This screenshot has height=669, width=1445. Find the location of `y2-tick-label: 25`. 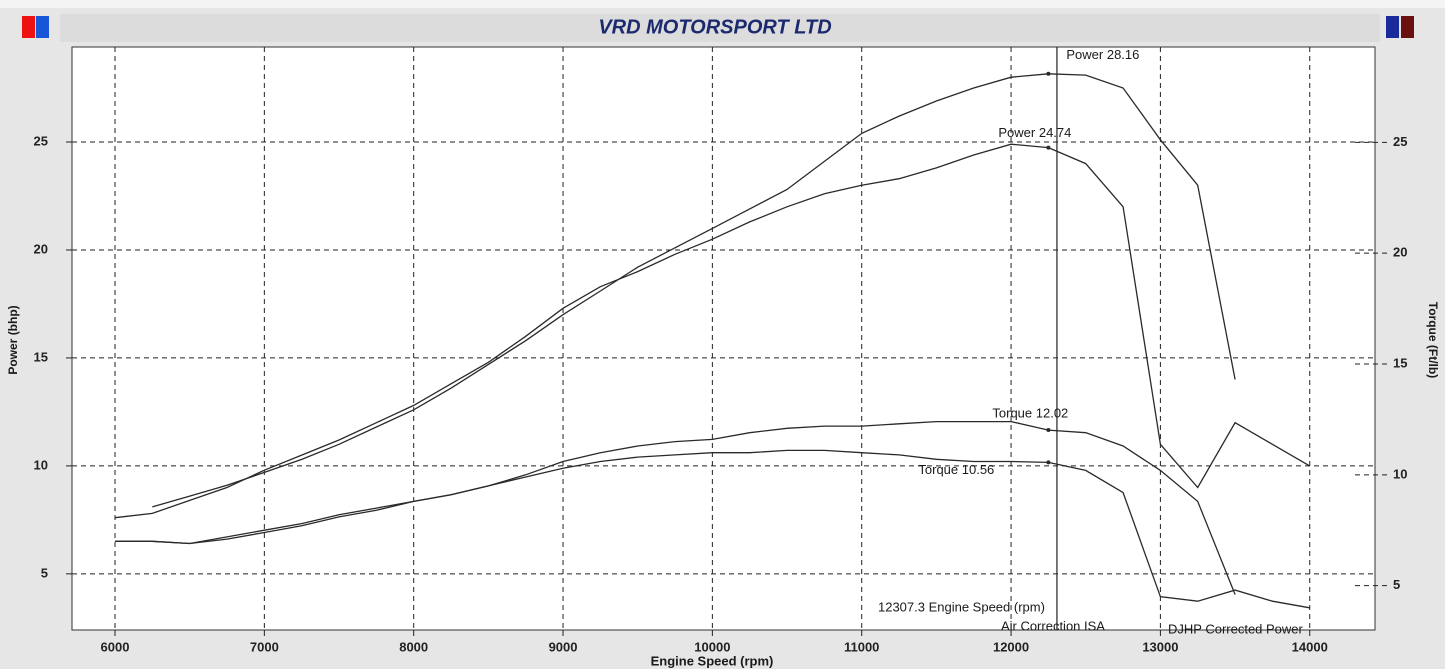

y2-tick-label: 25 is located at coordinates (1400, 141).